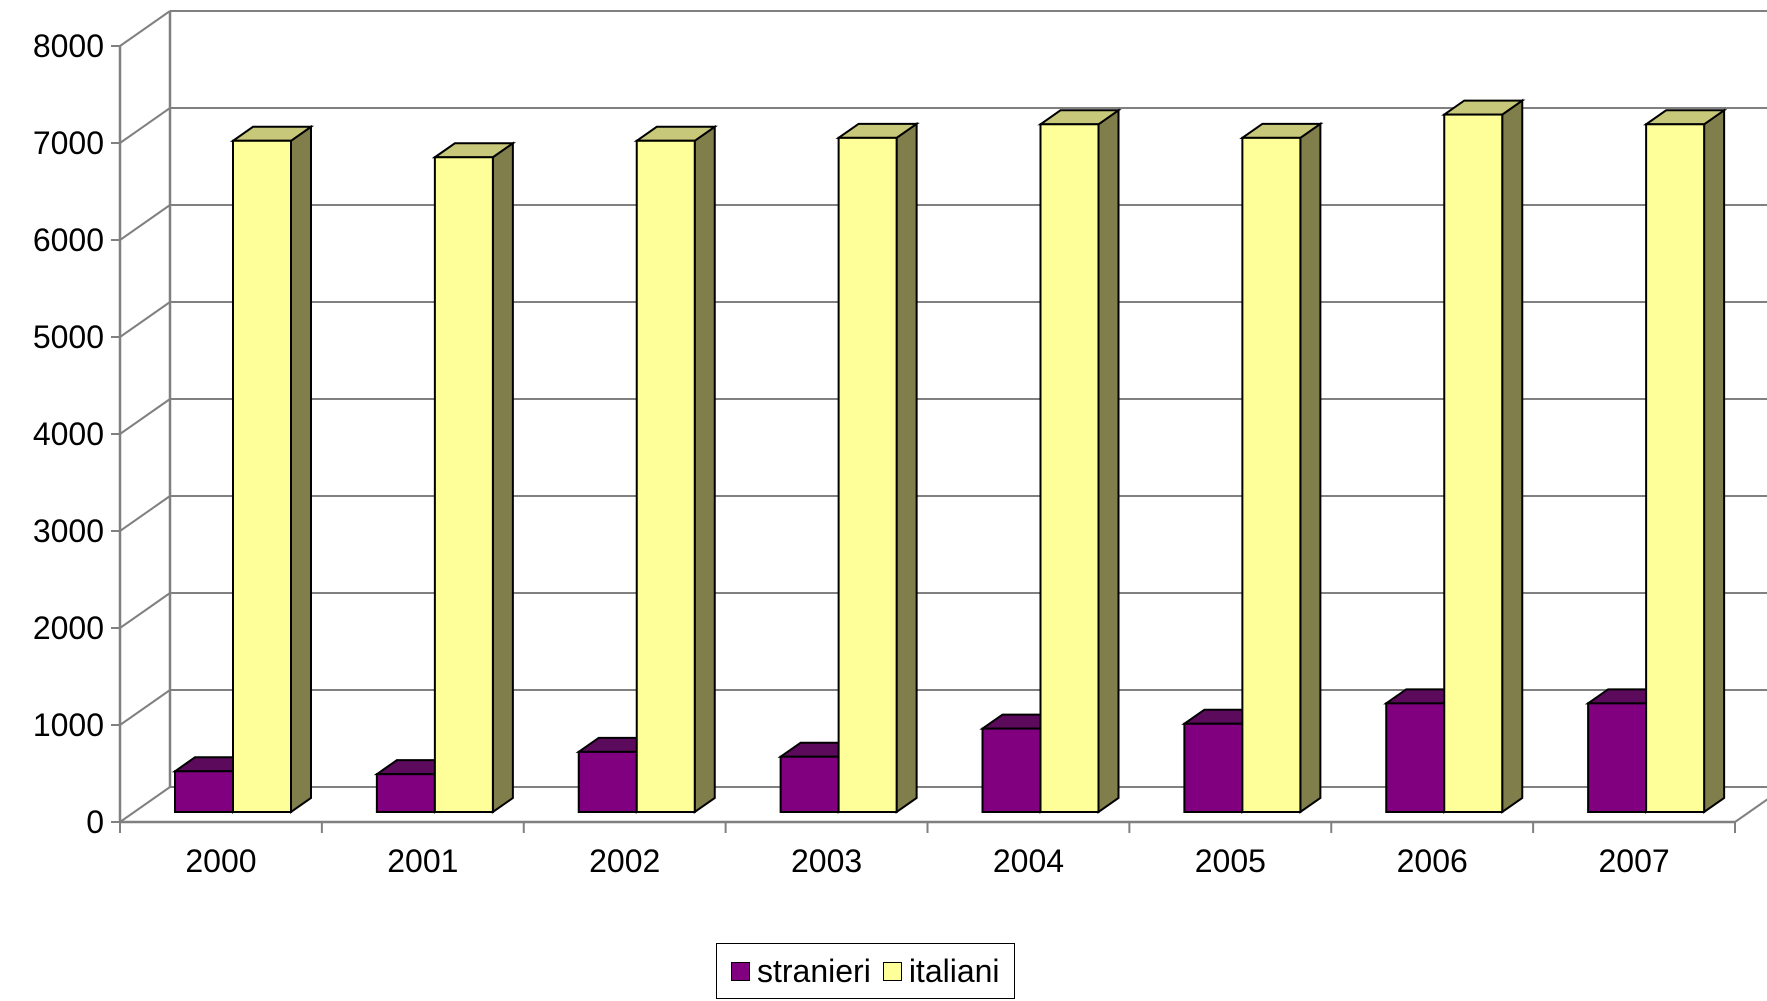 Image resolution: width=1767 pixels, height=1001 pixels. Describe the element at coordinates (927, 861) in the screenshot. I see `x-tick-labels: 2000 2001 2002 2003 2004 2005 2006 2007` at that location.